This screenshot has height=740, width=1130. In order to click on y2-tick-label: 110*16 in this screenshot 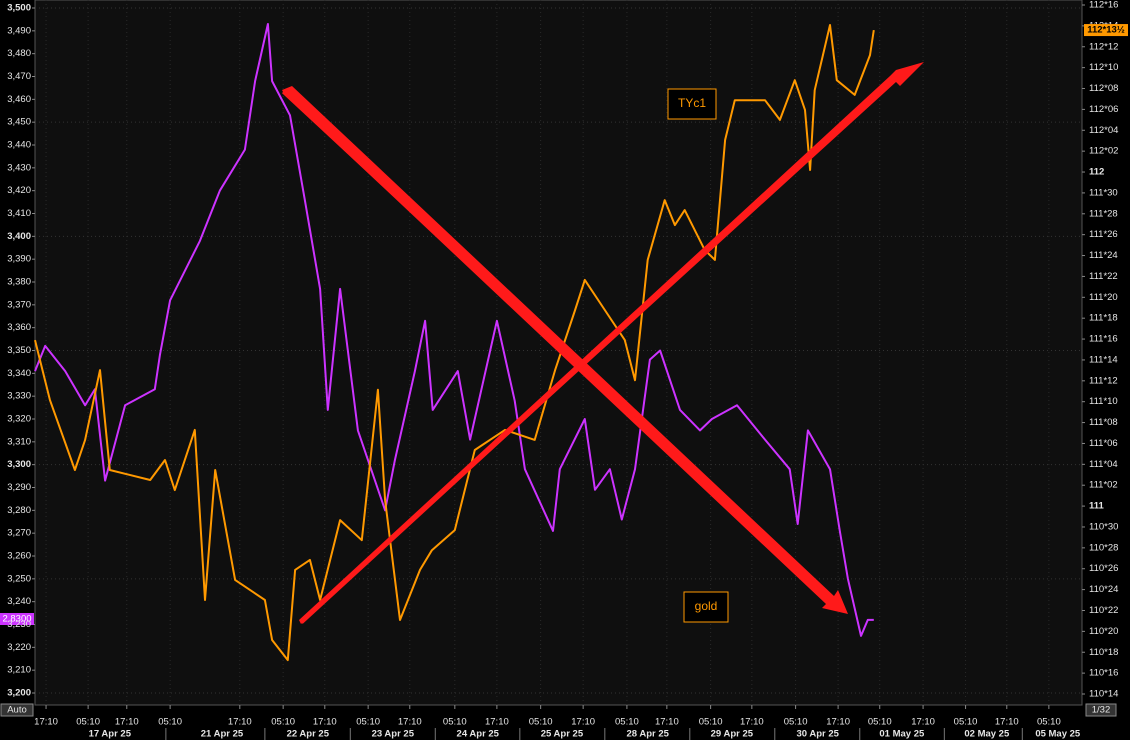, I will do `click(1103, 673)`.